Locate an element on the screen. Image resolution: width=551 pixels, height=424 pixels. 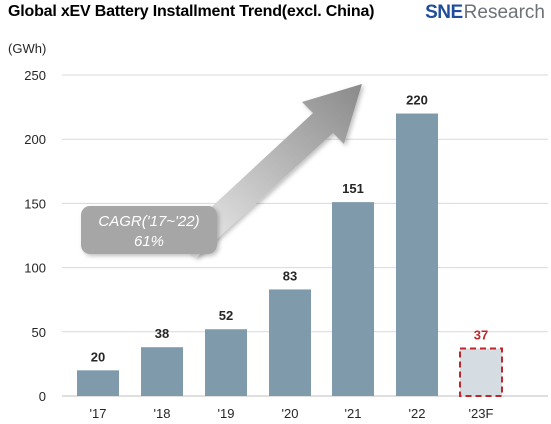
x-tick-label: '19 is located at coordinates (226, 413).